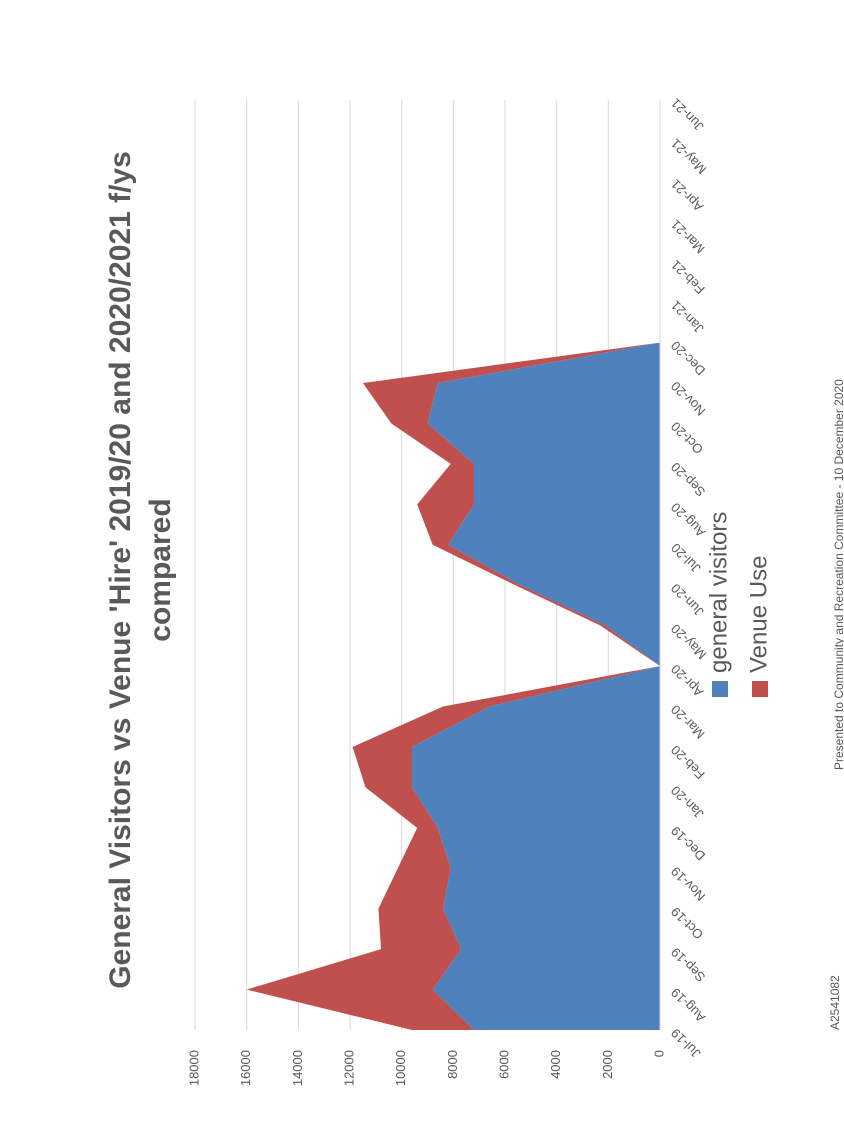  I want to click on y-tick-label: 12000, so click(348, 1068).